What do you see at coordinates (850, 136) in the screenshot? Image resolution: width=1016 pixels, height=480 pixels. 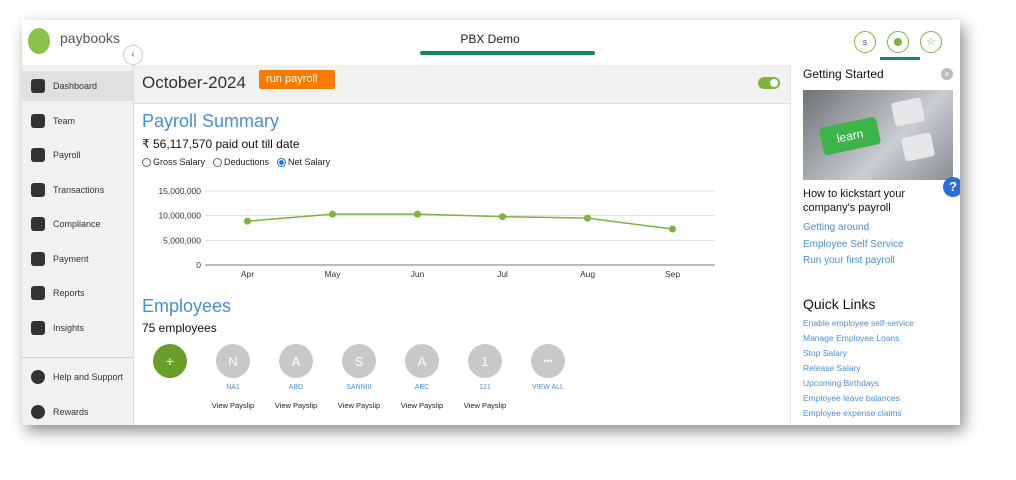 I see `image-key: learn` at bounding box center [850, 136].